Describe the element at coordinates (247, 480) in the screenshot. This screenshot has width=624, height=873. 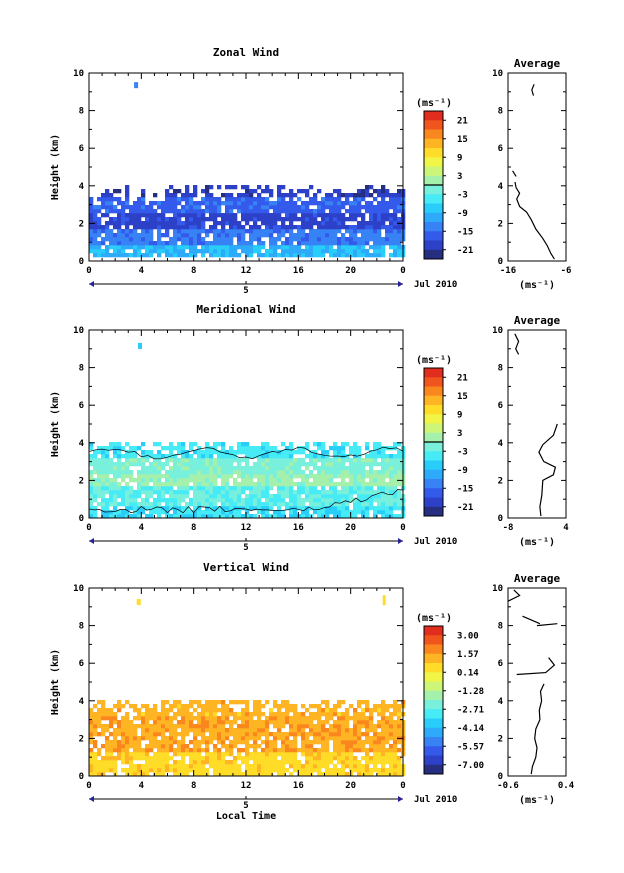
I see `heatmap-cells` at that location.